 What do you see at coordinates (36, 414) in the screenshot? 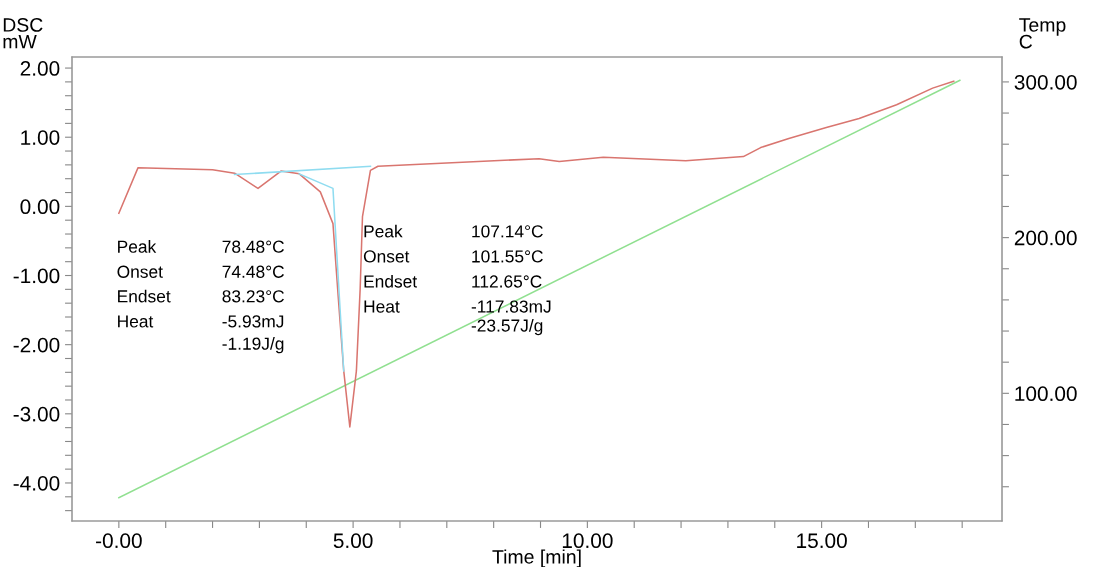
I see `y-tick-label: -3.00` at bounding box center [36, 414].